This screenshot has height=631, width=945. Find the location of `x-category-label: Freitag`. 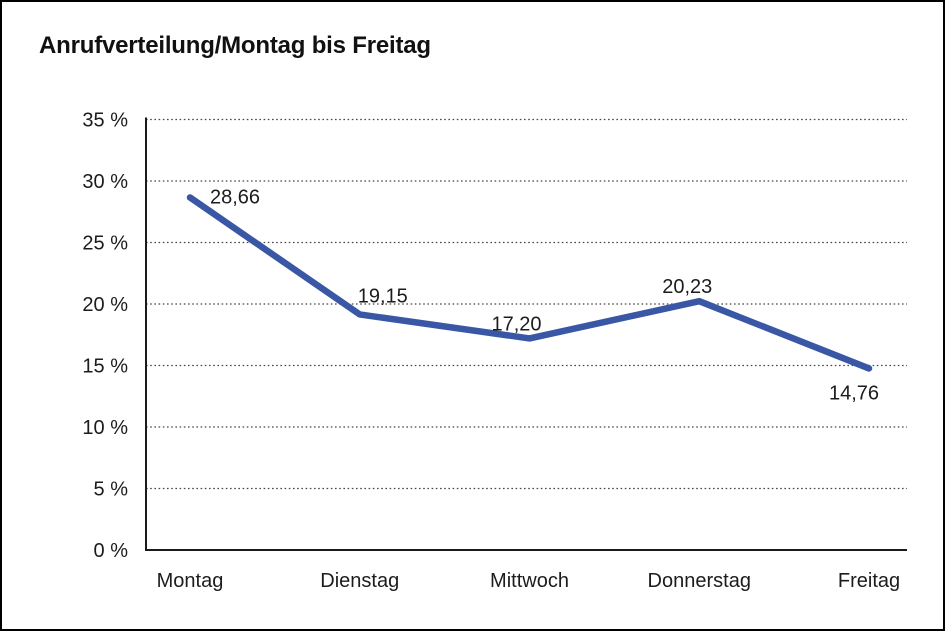

x-category-label: Freitag is located at coordinates (869, 581).